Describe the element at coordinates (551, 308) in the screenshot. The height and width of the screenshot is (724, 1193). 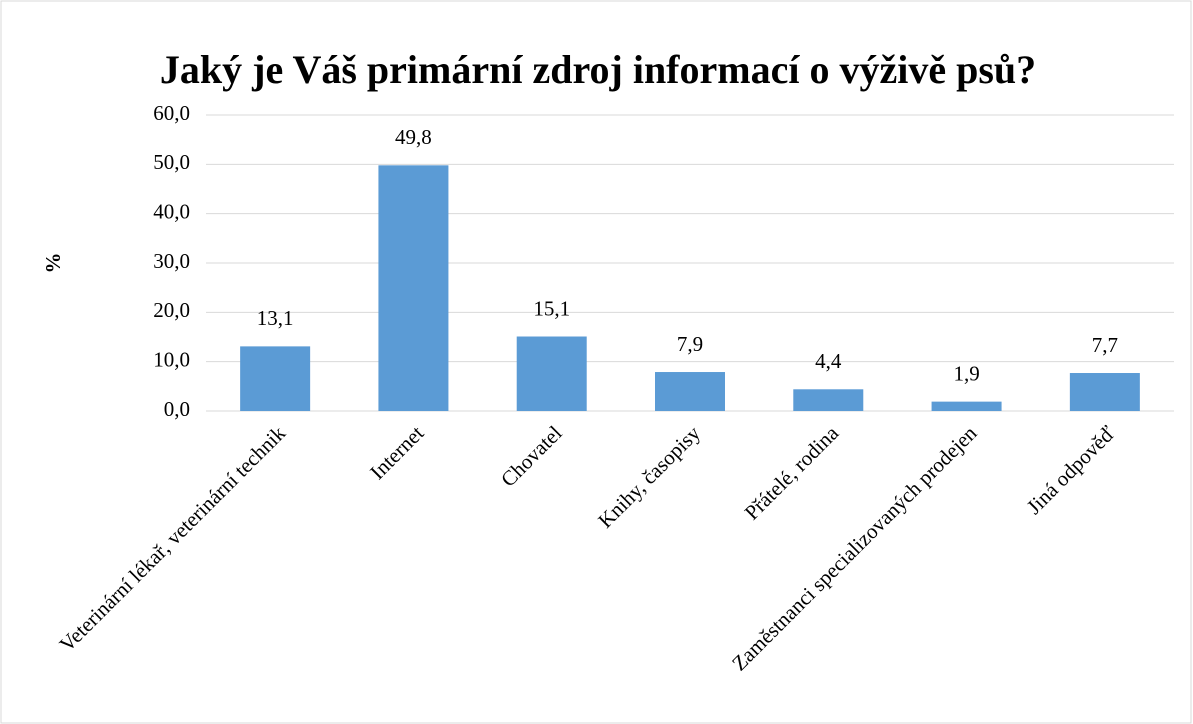
I see `value-label: 15,1` at that location.